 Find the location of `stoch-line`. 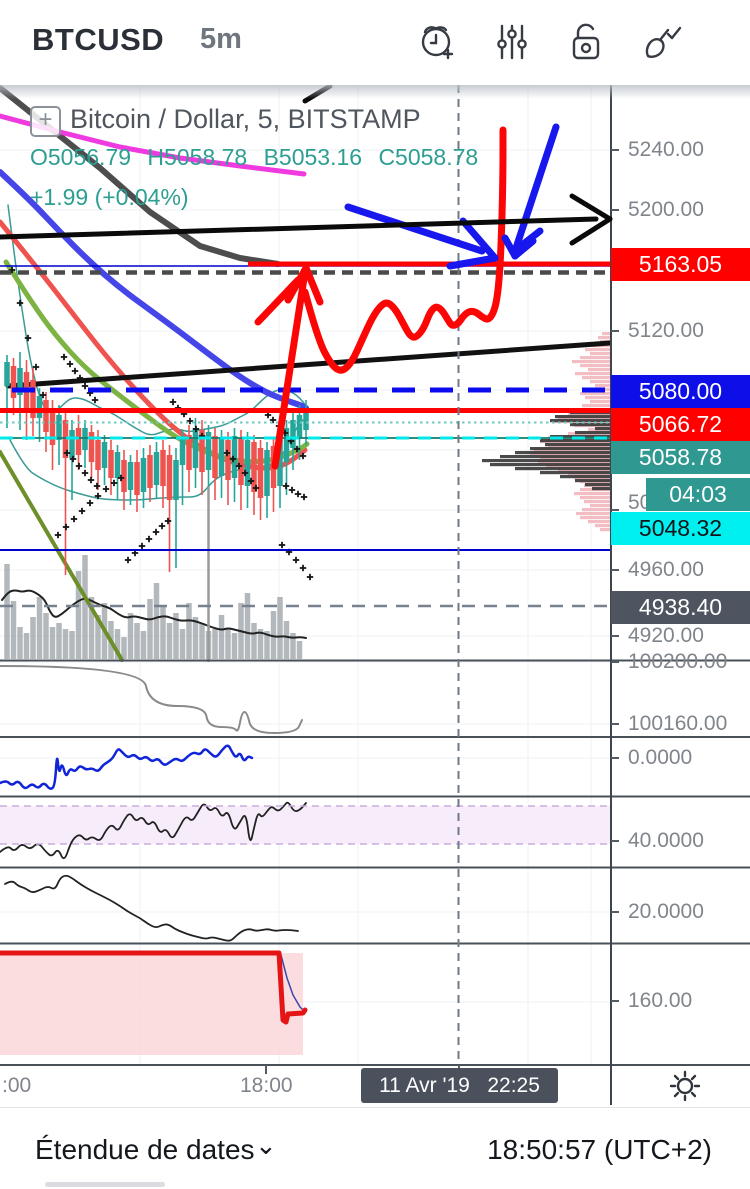

stoch-line is located at coordinates (151, 908).